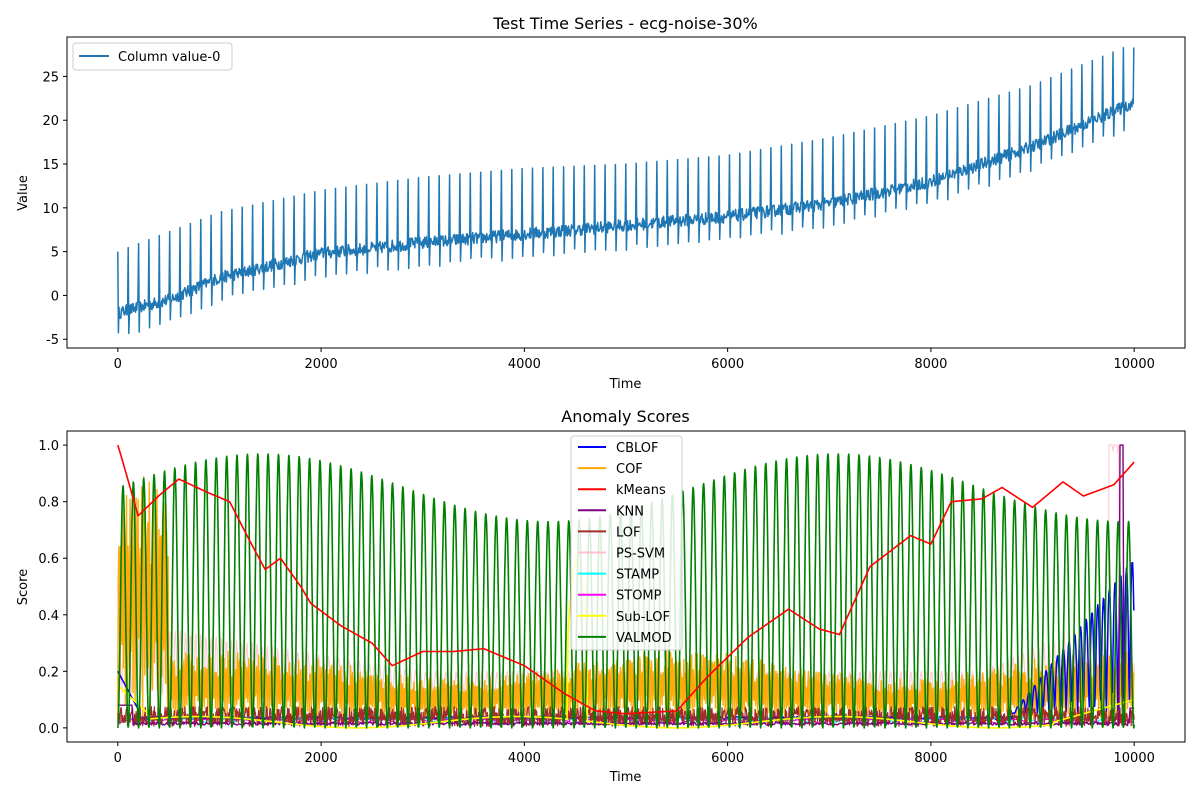  I want to click on y-tick-label-bottom: 0.6, so click(48, 559).